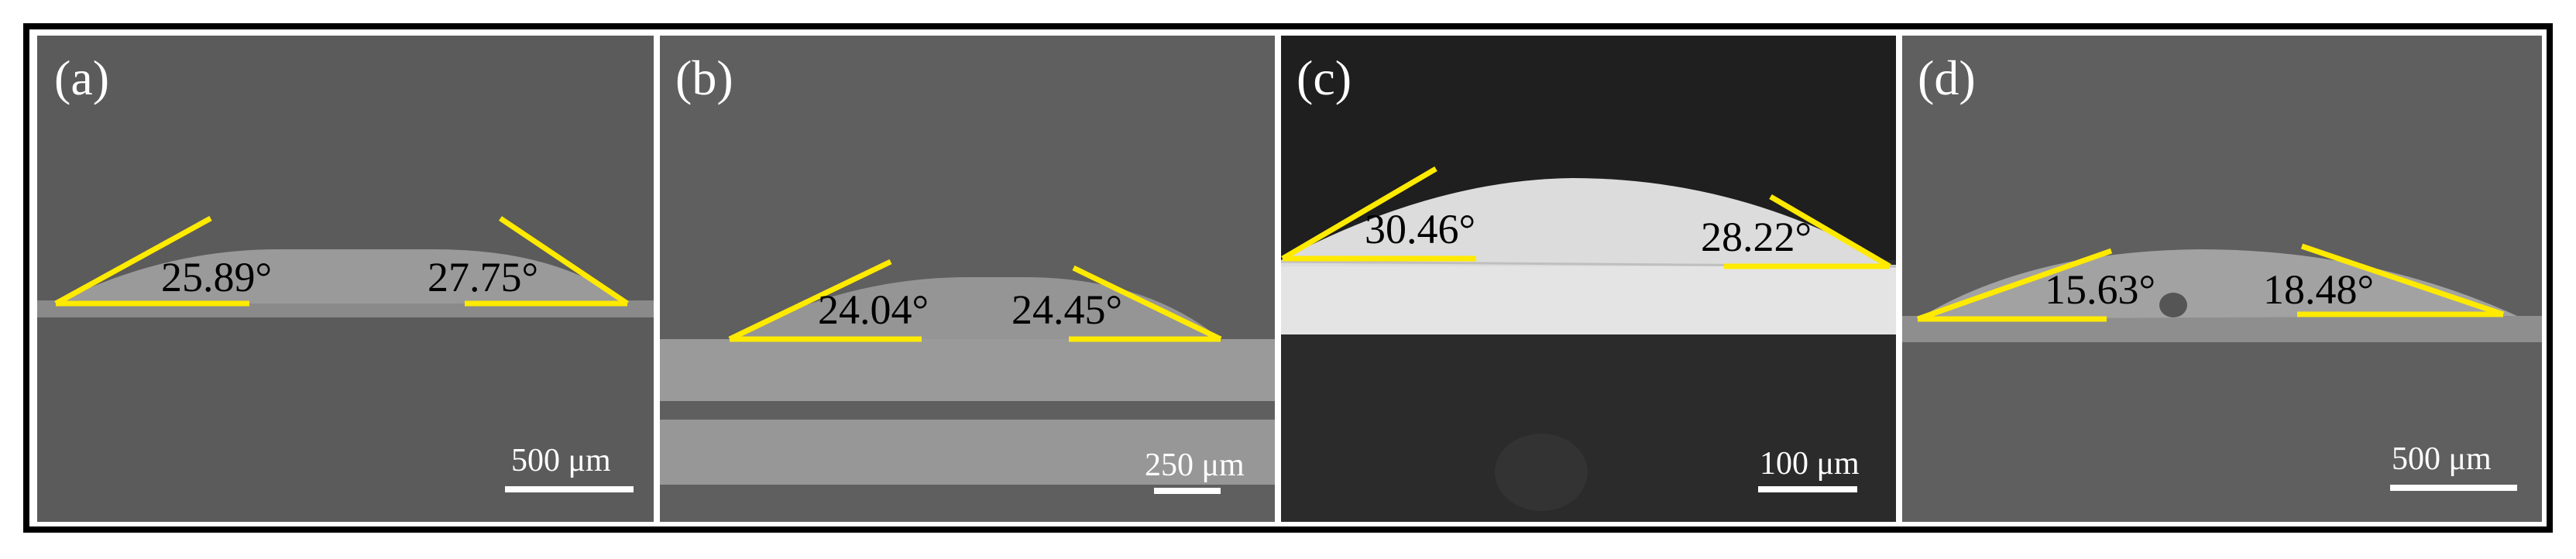 The width and height of the screenshot is (2576, 559). Describe the element at coordinates (133, 261) in the screenshot. I see `panel-a-left-tangent` at that location.